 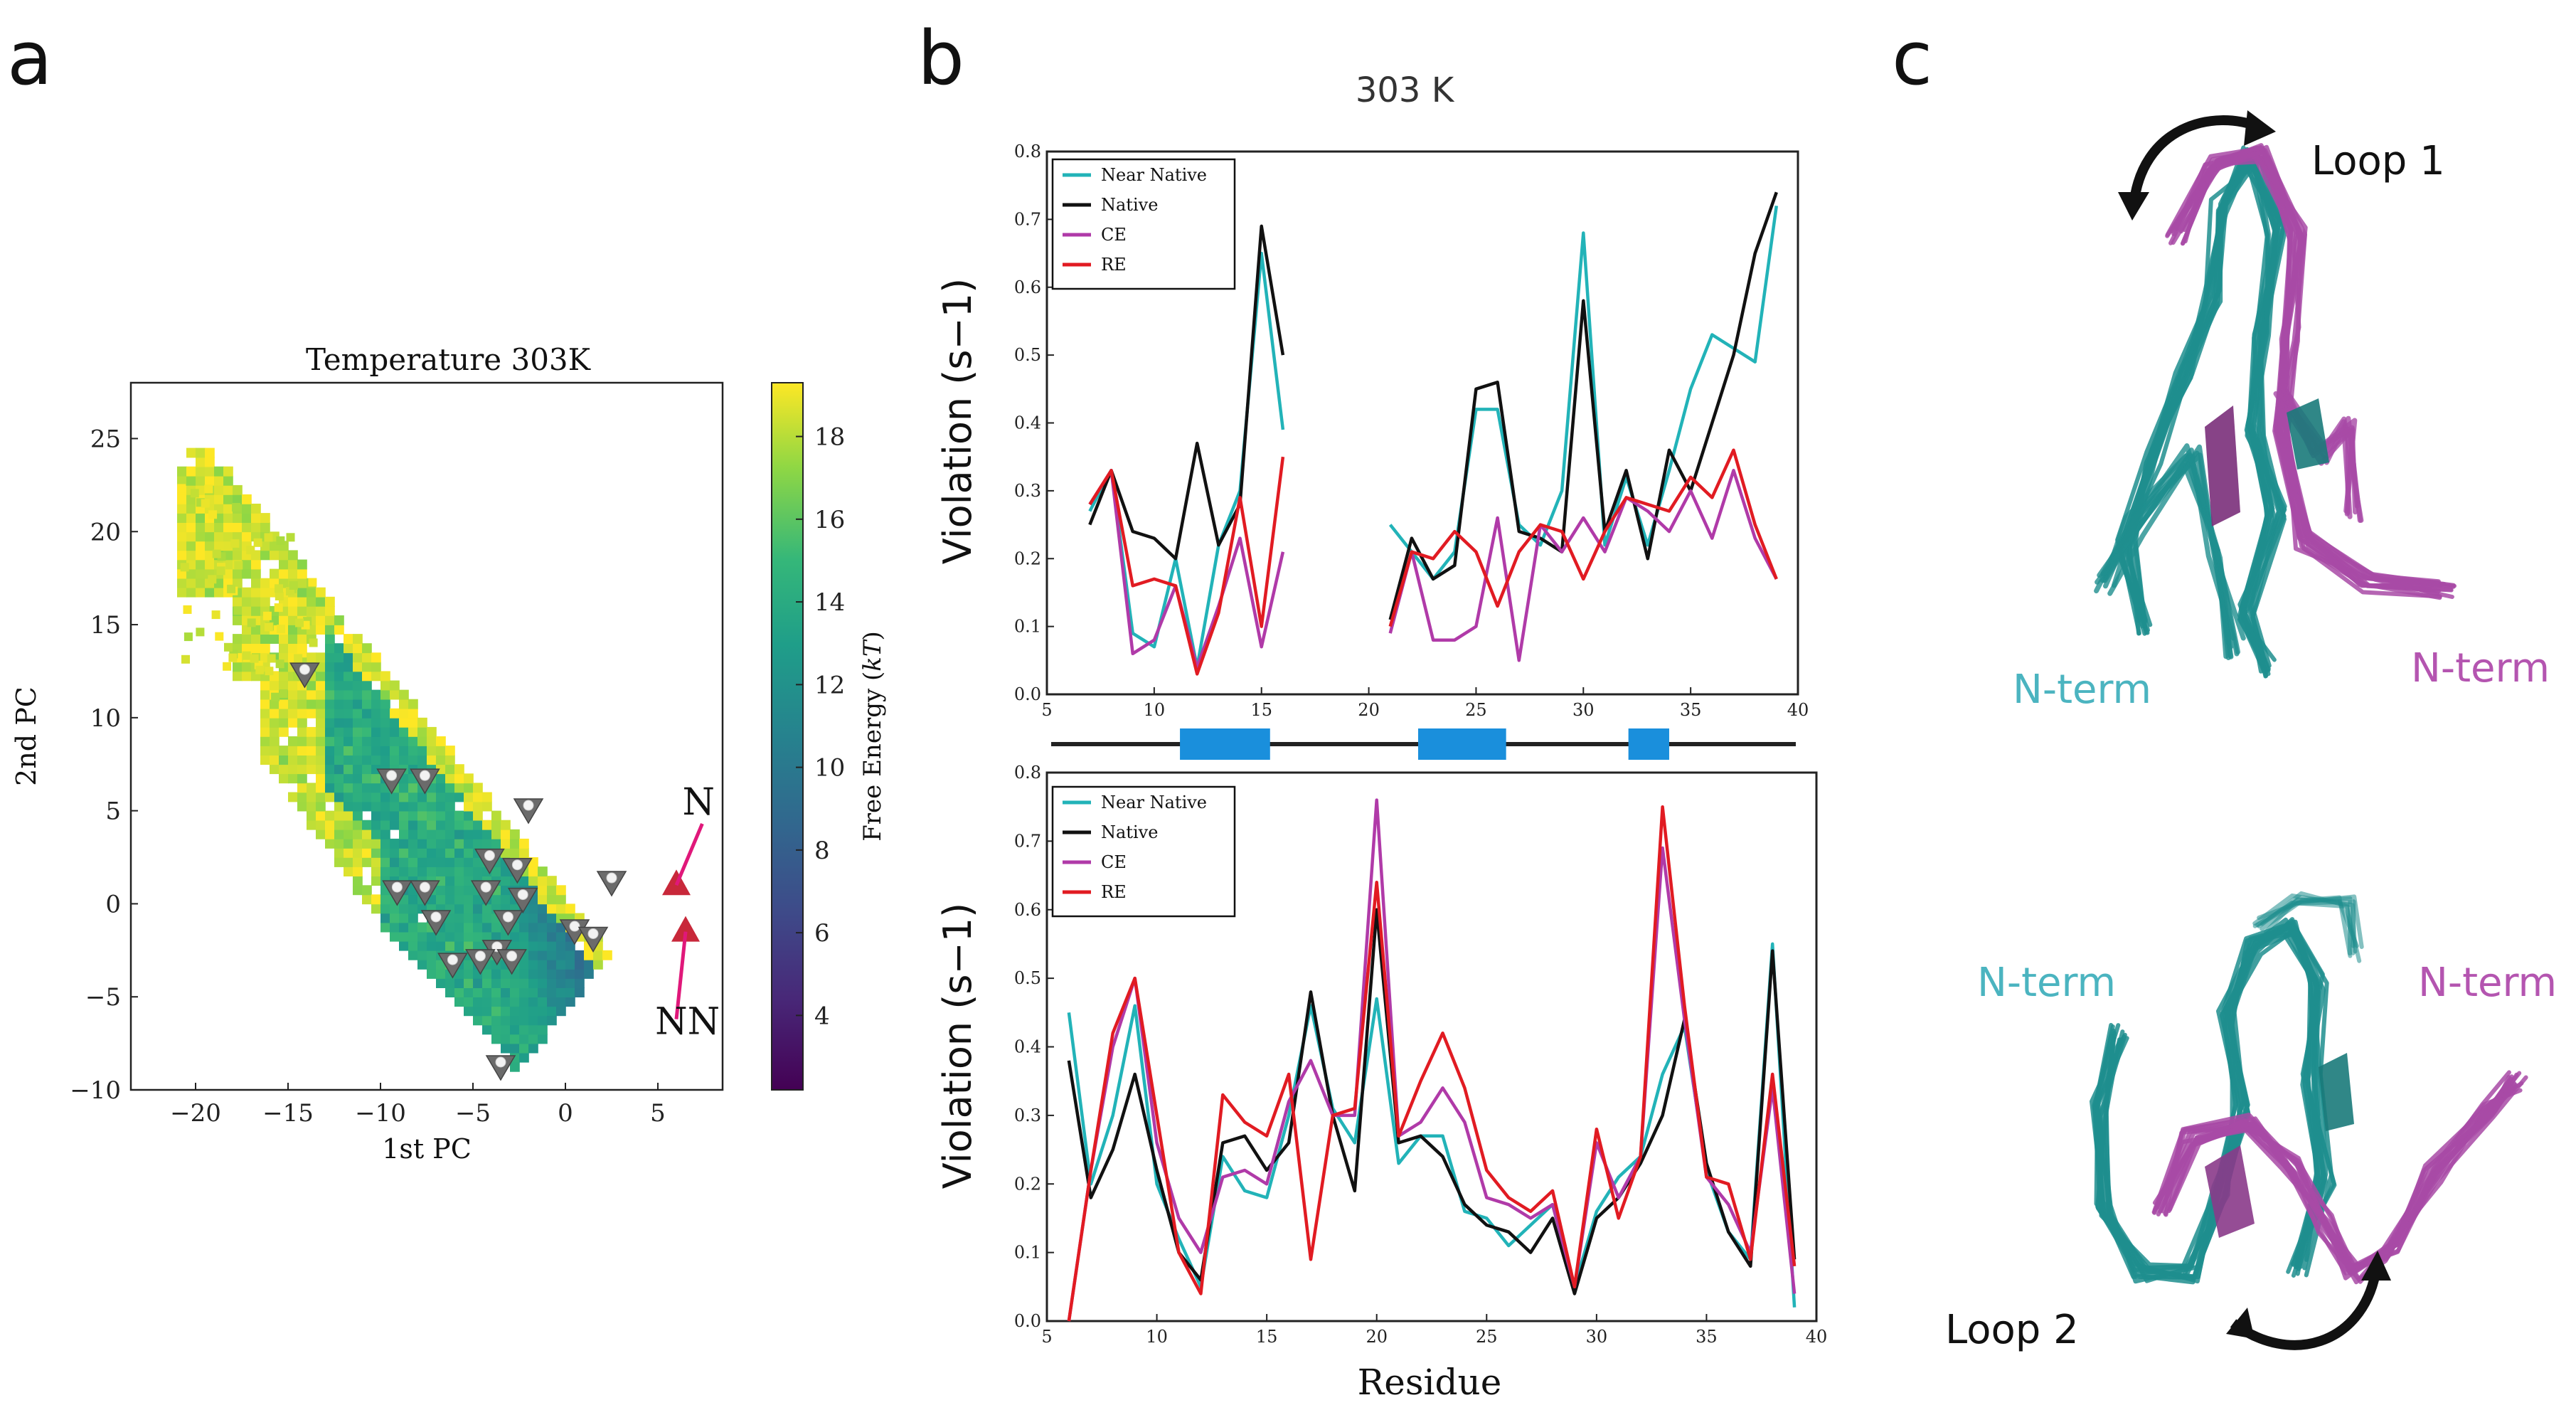 I want to click on y-tick-label: 0.3, so click(x=1027, y=491).